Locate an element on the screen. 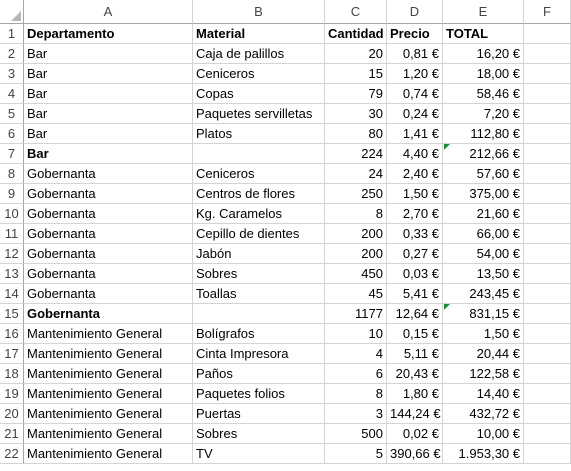 The height and width of the screenshot is (471, 571). cell-f6 is located at coordinates (547, 134).